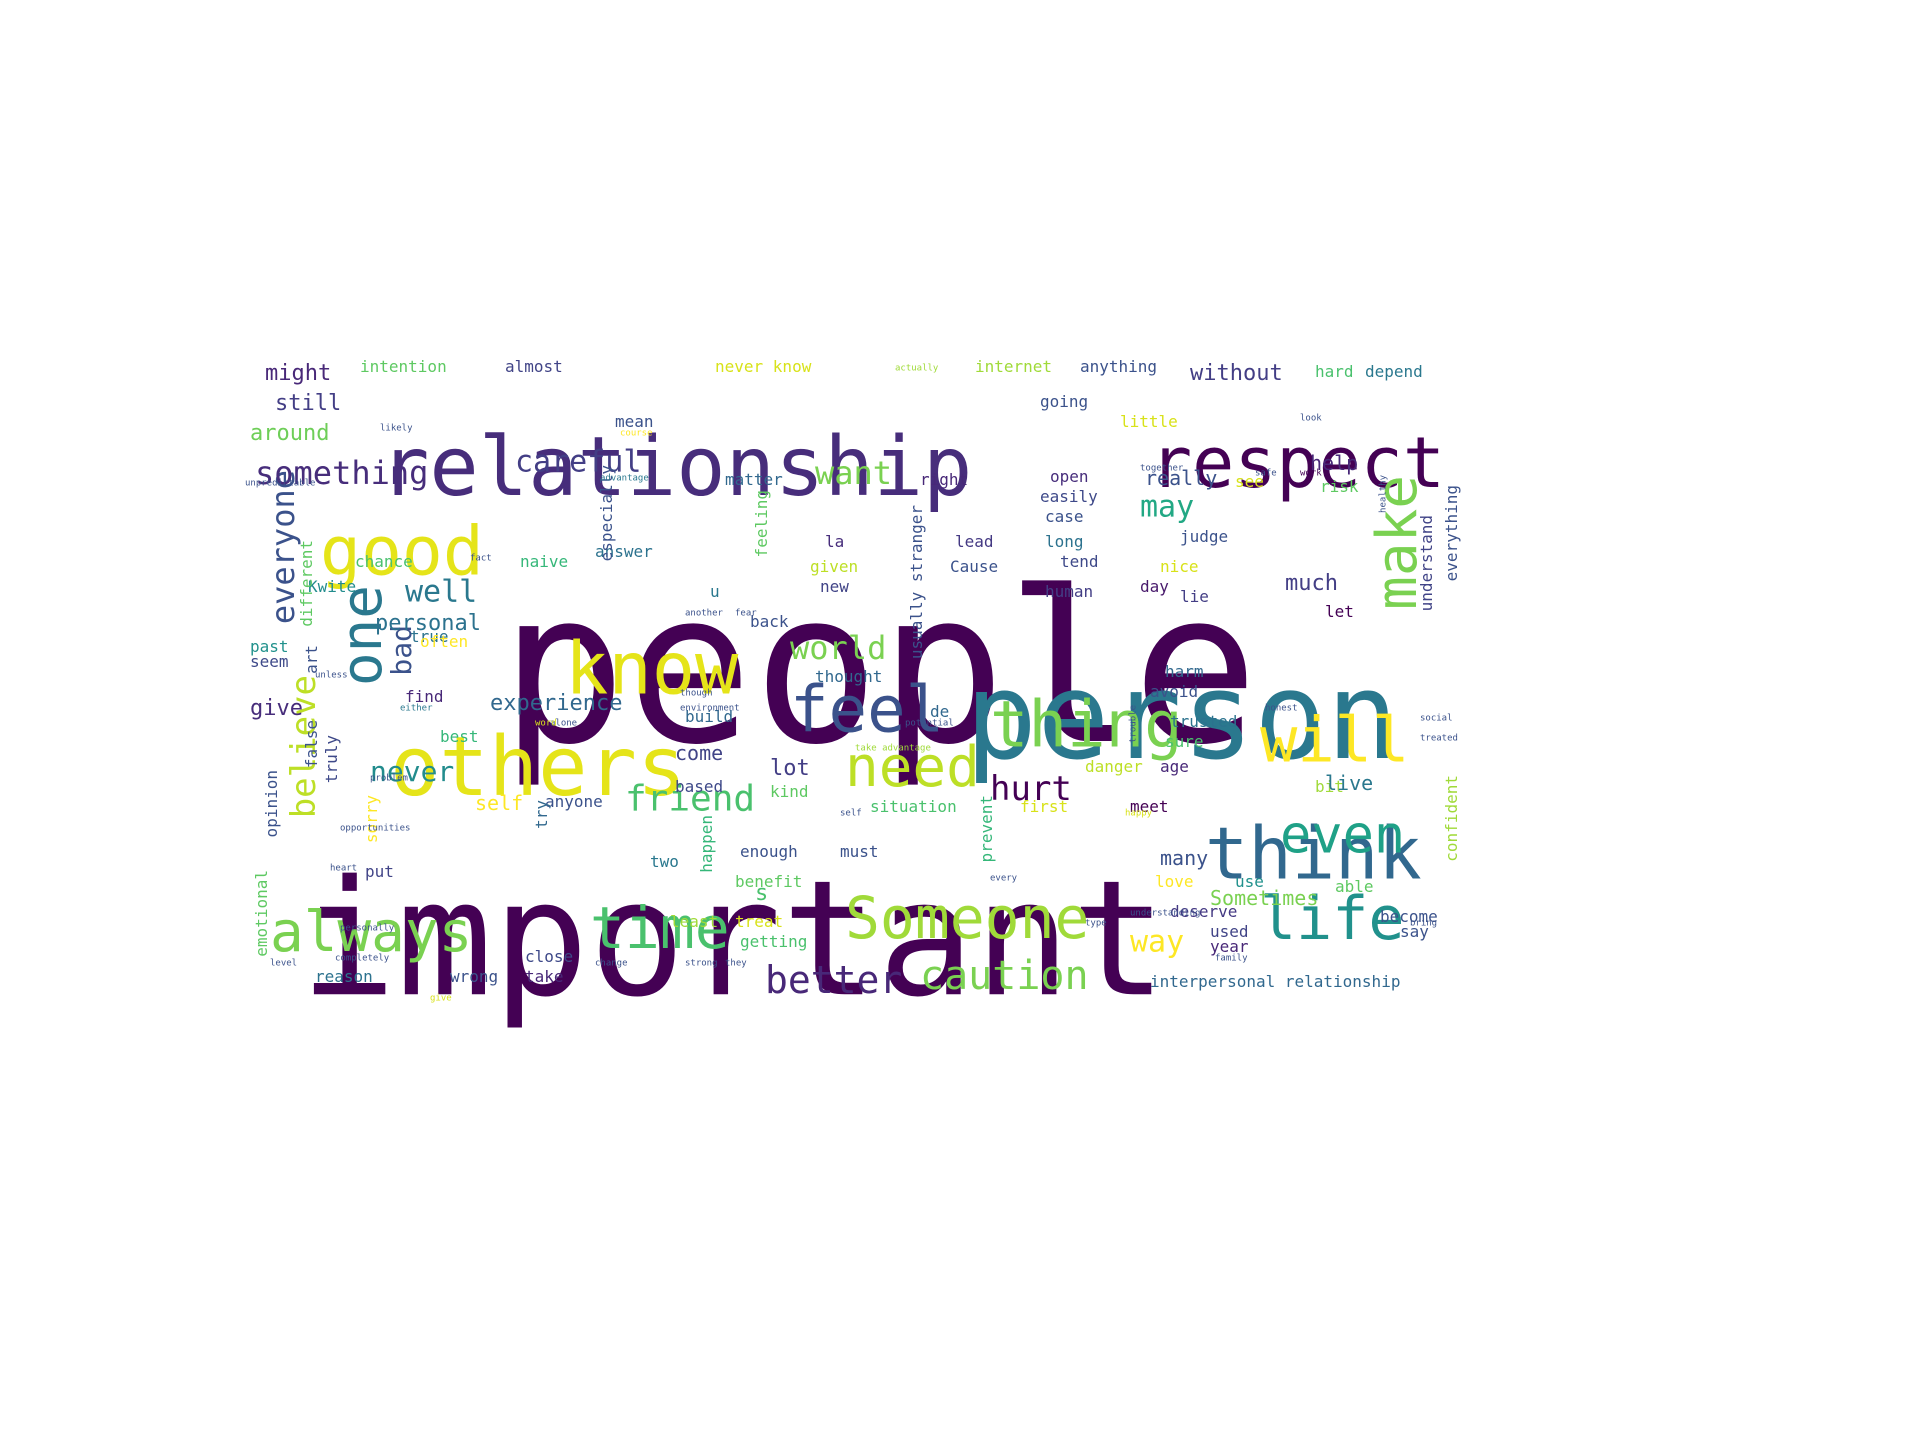 The width and height of the screenshot is (1920, 1440). Describe the element at coordinates (624, 551) in the screenshot. I see `word-answer: answer` at that location.